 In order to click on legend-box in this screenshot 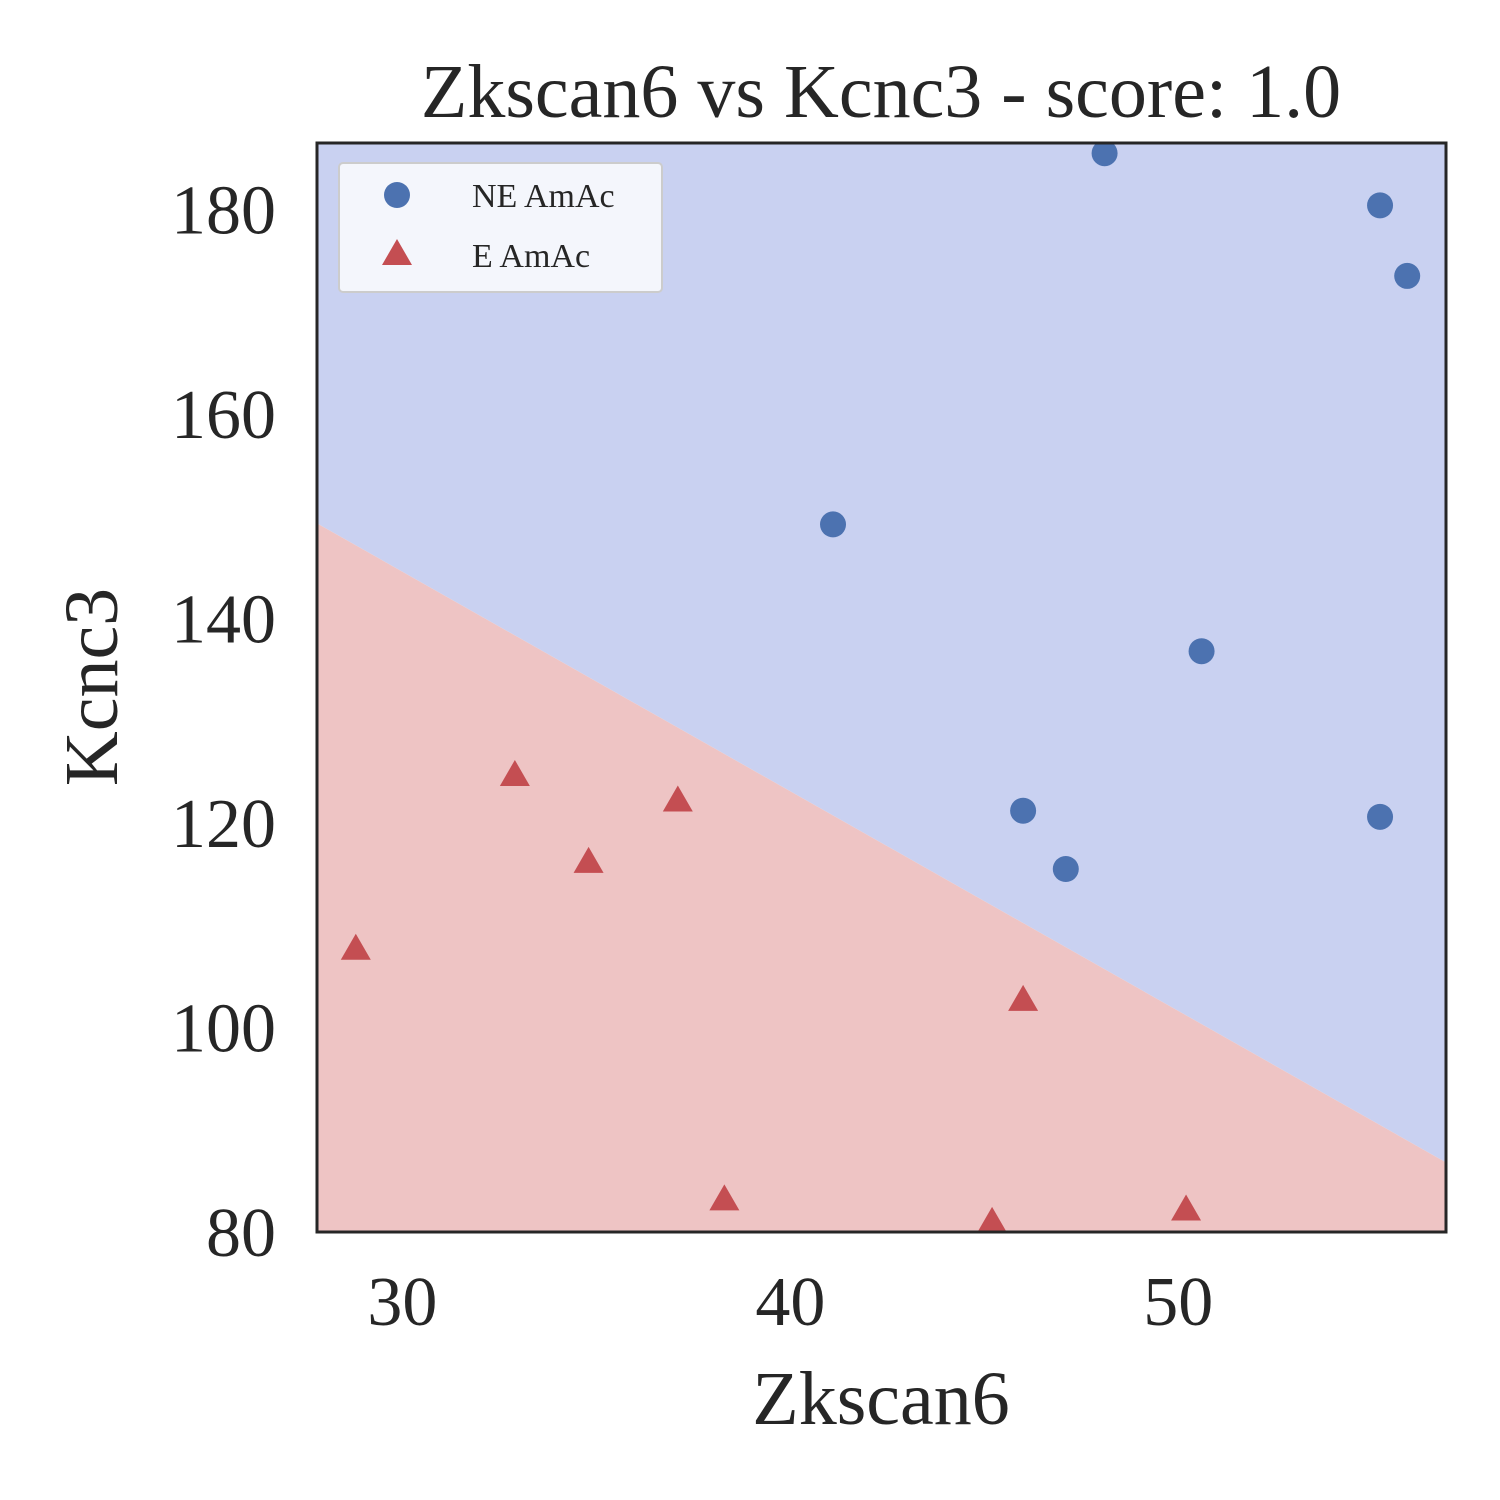, I will do `click(500, 227)`.